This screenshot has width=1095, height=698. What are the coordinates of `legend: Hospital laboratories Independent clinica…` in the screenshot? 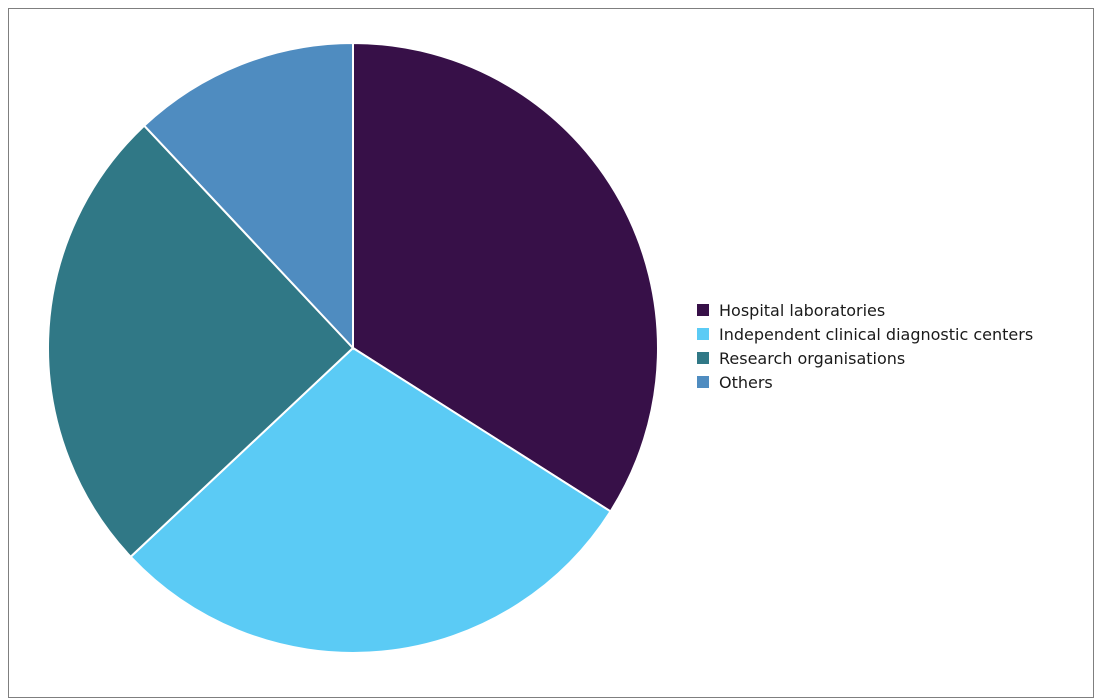 It's located at (865, 346).